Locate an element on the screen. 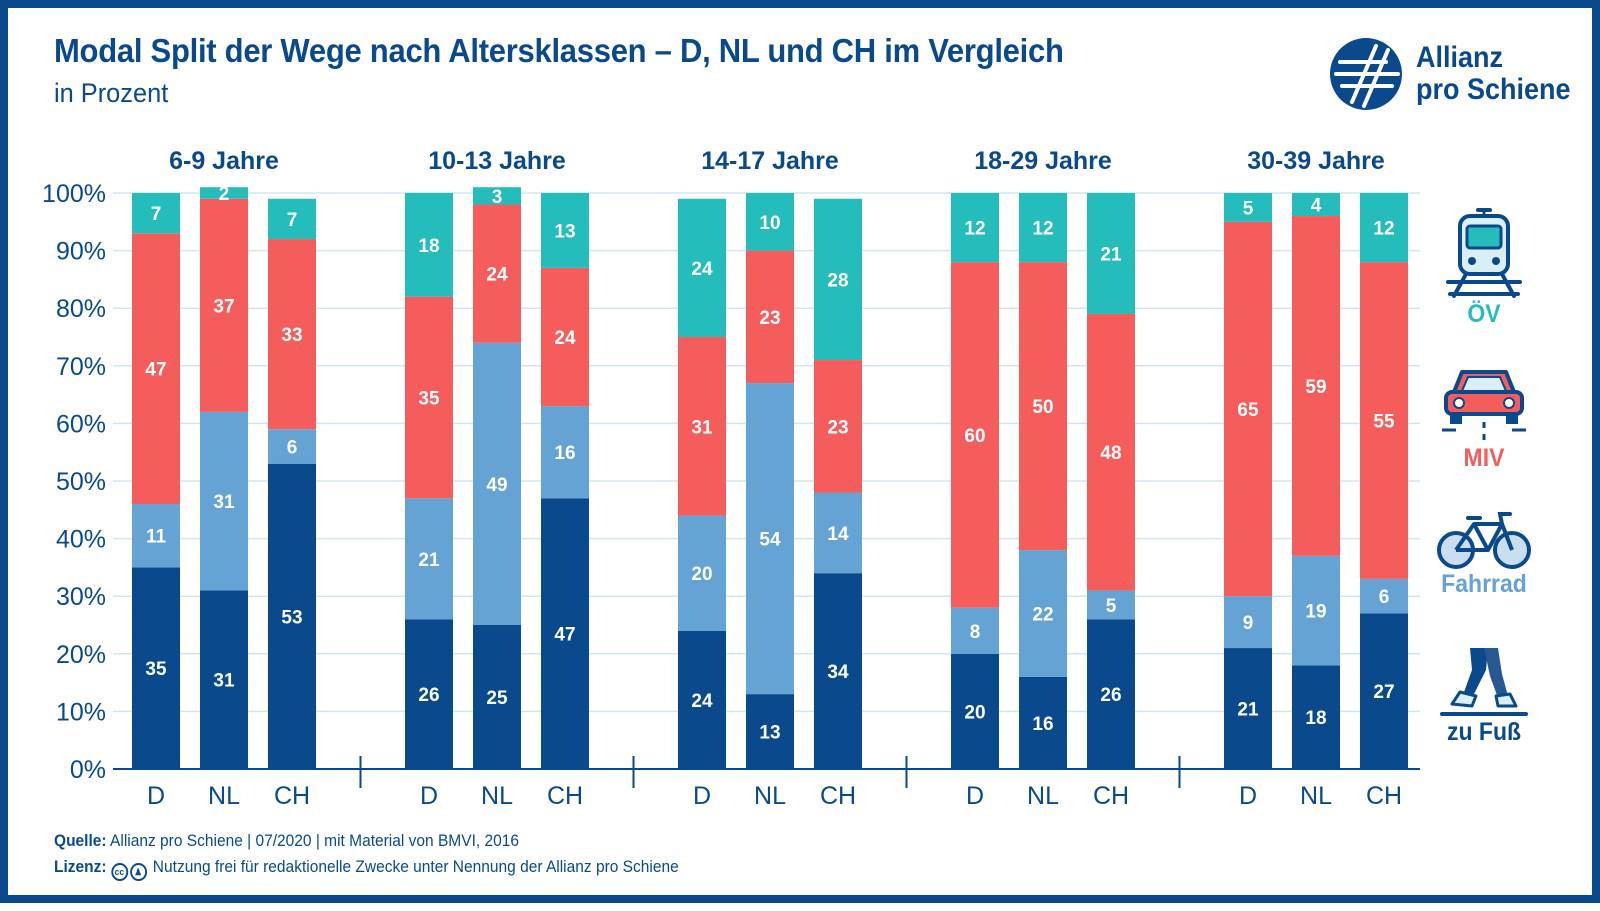 This screenshot has width=1600, height=911. data-label: 22 is located at coordinates (1042, 614).